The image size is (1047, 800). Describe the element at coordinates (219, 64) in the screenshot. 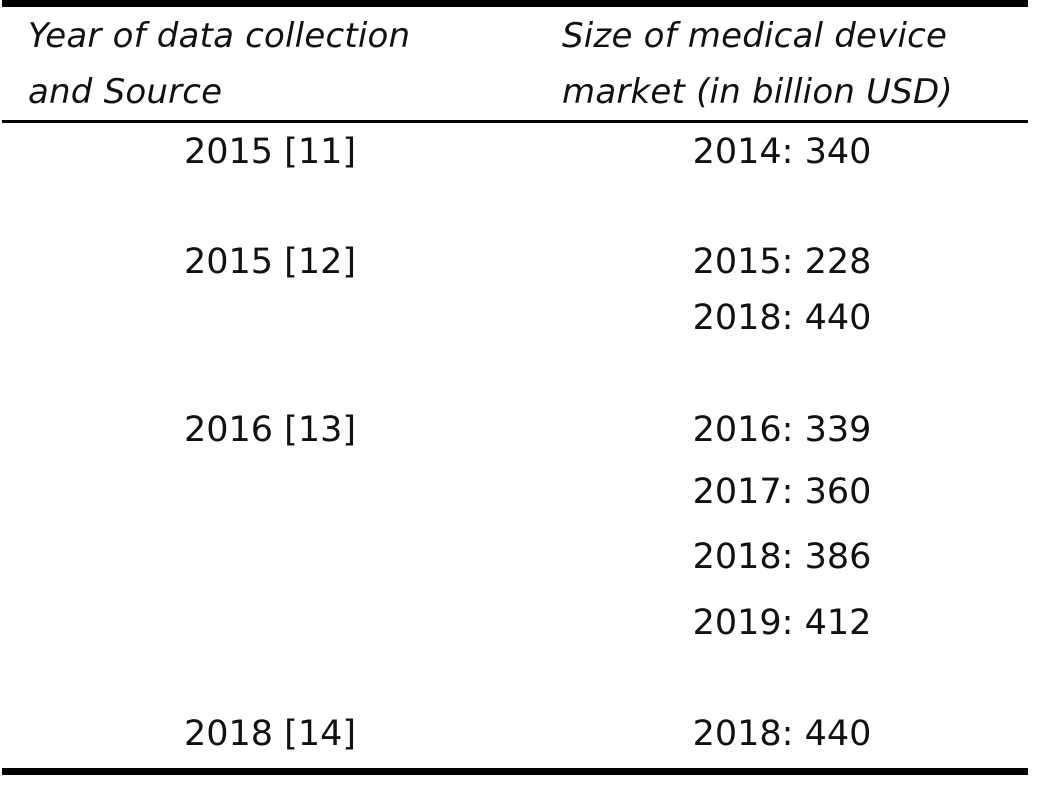

I see `column-header-year-source: Year of data collection and Source` at that location.